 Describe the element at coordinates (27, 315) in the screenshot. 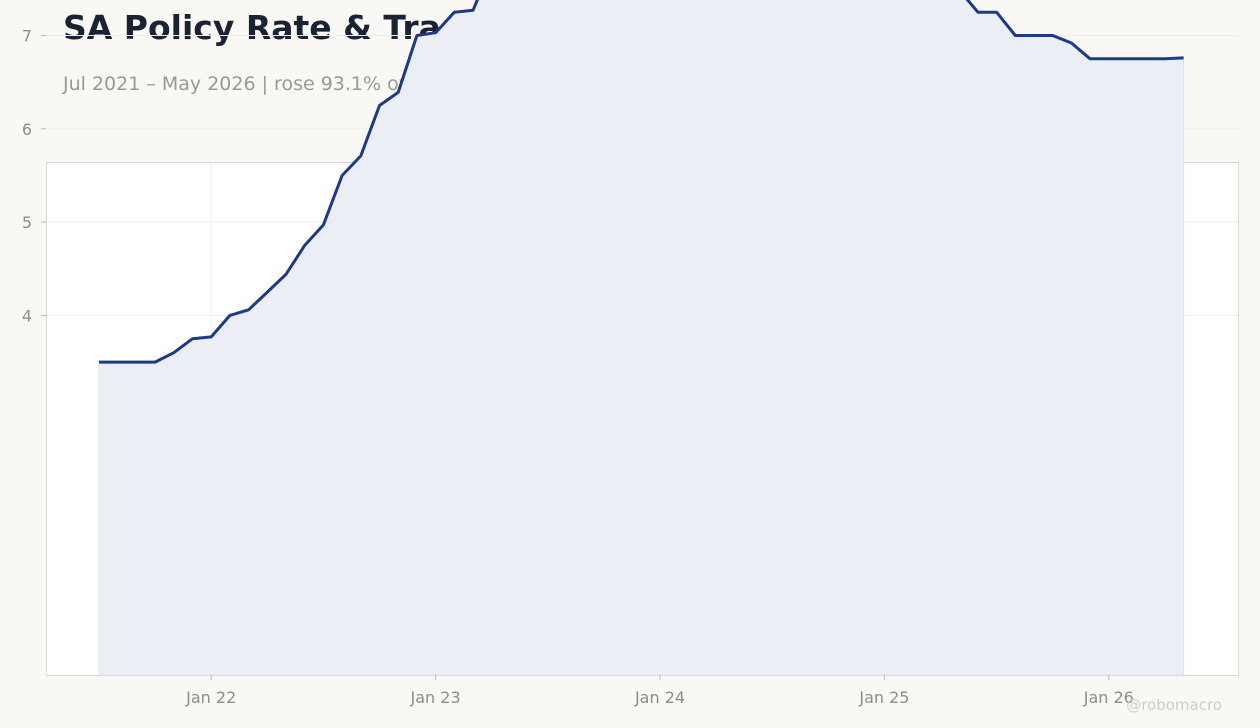

I see `y-tick-label: 4` at that location.